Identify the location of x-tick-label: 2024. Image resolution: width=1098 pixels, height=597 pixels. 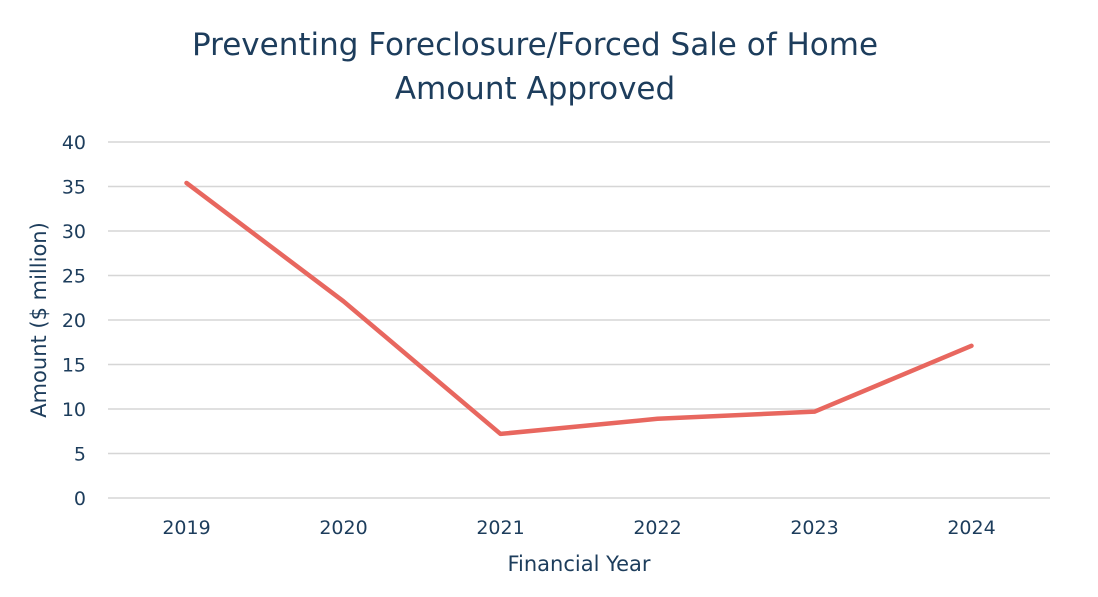
(971, 528).